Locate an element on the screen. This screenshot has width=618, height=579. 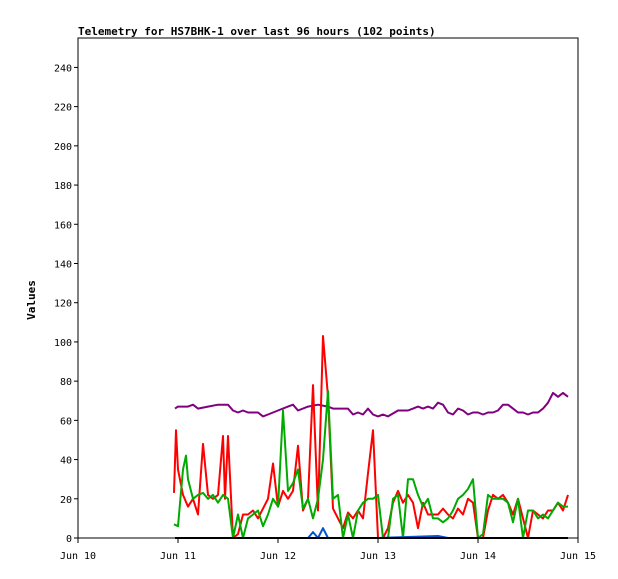
y-axis: 0 20 40 60 80 100 120 140 160 180 200 220 240 is located at coordinates (66, 304).